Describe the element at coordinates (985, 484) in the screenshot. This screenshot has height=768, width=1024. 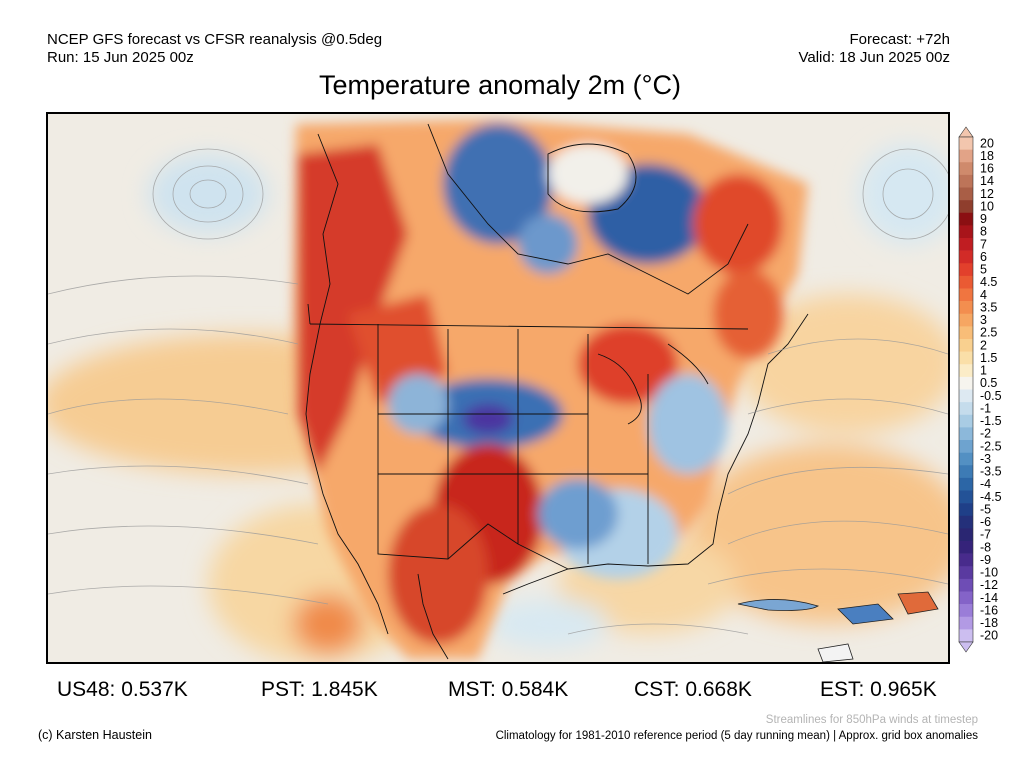
I see `legend-label: -4` at that location.